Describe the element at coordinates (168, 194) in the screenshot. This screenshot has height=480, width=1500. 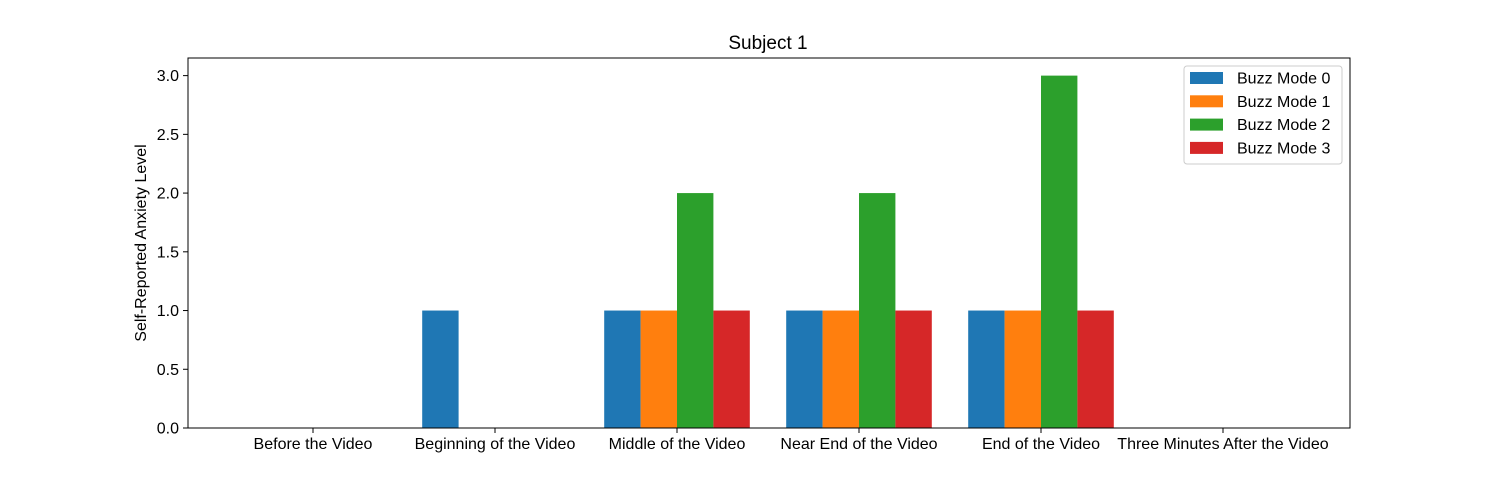
I see `y-tick-label: 2.0` at that location.